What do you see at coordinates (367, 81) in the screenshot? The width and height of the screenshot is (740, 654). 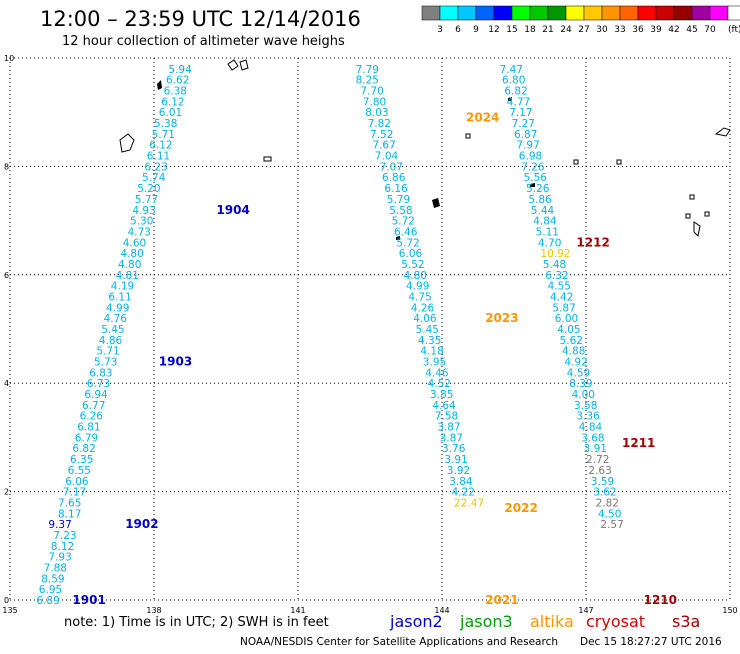 I see `swh-value: 8.25` at bounding box center [367, 81].